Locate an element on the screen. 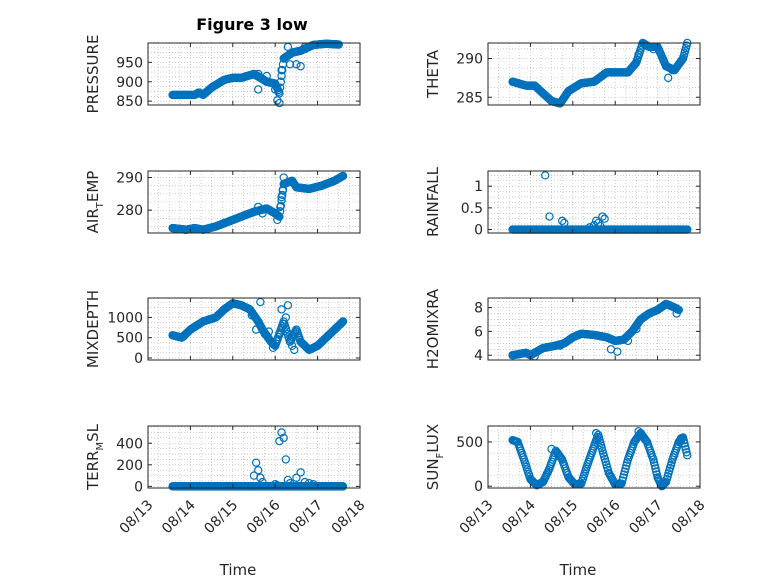  y-axis-label: PRESSURE is located at coordinates (93, 74).